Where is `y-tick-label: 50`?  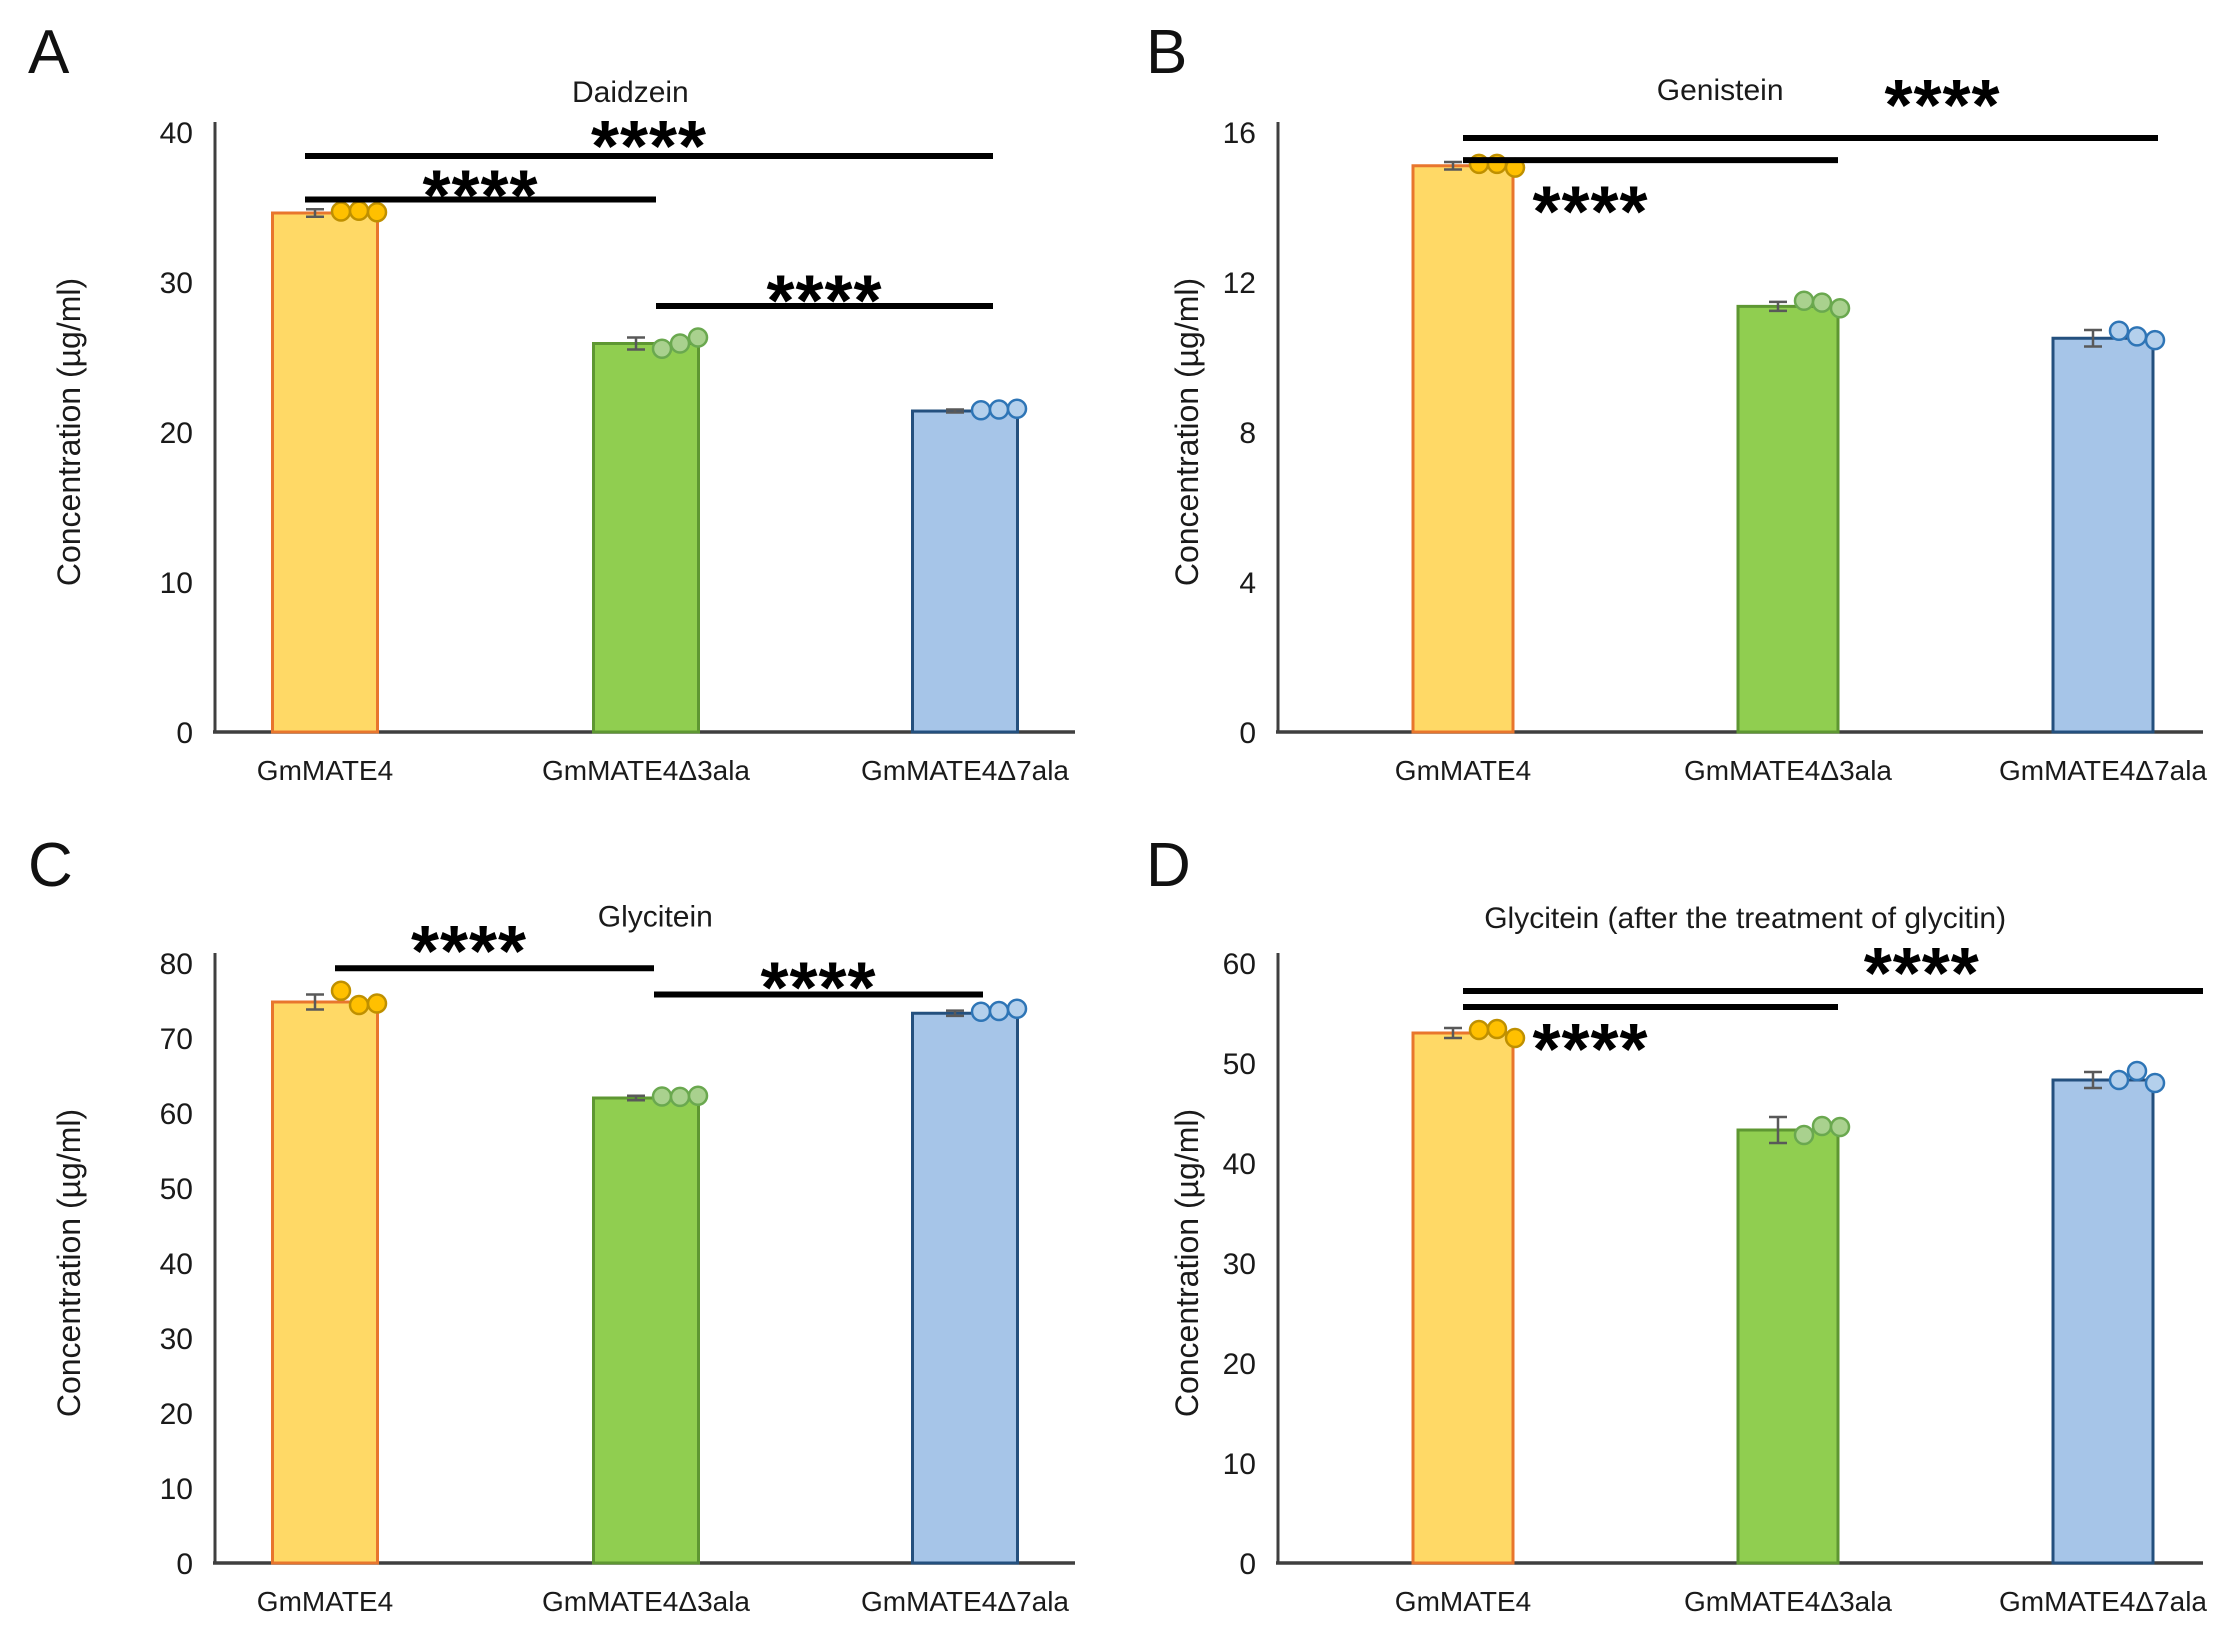 y-tick-label: 50 is located at coordinates (1239, 1064).